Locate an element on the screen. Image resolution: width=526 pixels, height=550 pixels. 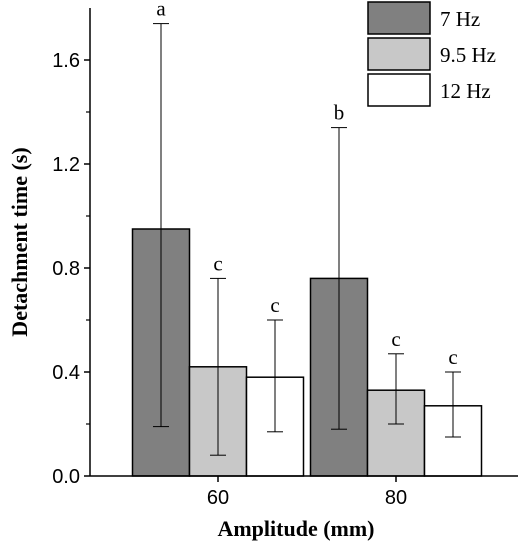
legend-swatch-9-5-hz is located at coordinates (399, 54).